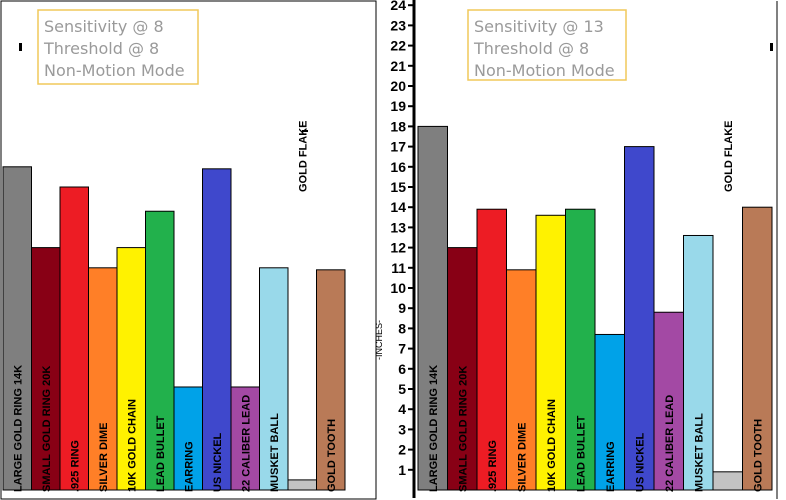 The image size is (786, 500). Describe the element at coordinates (398, 207) in the screenshot. I see `y-tick-label-14: 14` at that location.